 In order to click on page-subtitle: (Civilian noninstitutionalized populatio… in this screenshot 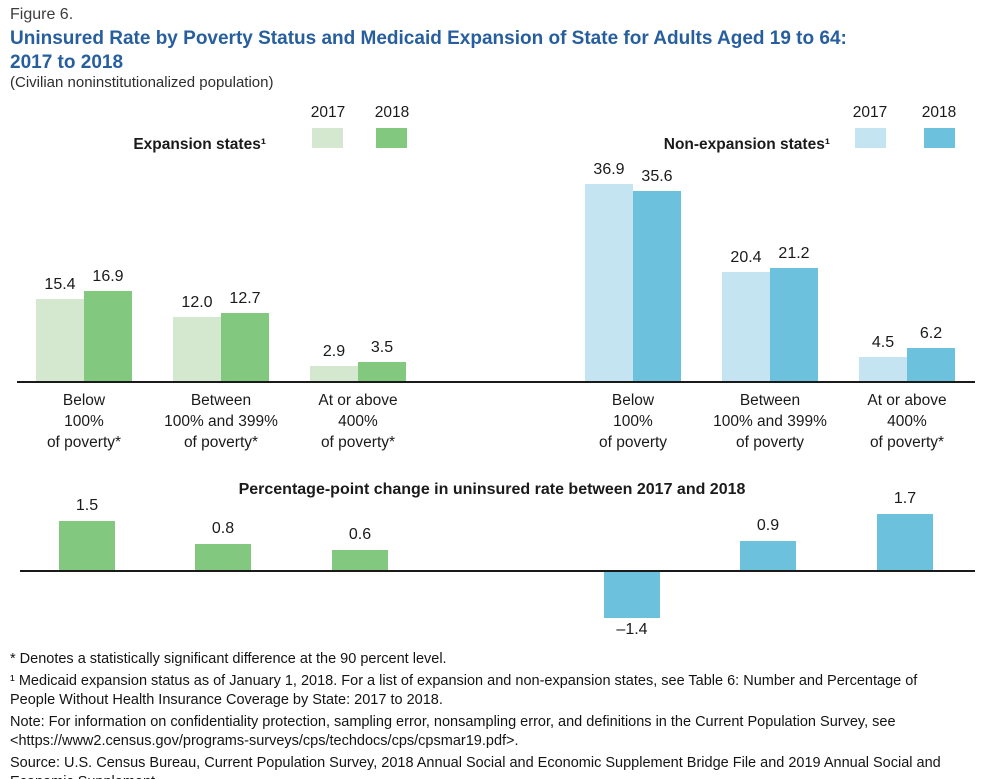, I will do `click(142, 82)`.